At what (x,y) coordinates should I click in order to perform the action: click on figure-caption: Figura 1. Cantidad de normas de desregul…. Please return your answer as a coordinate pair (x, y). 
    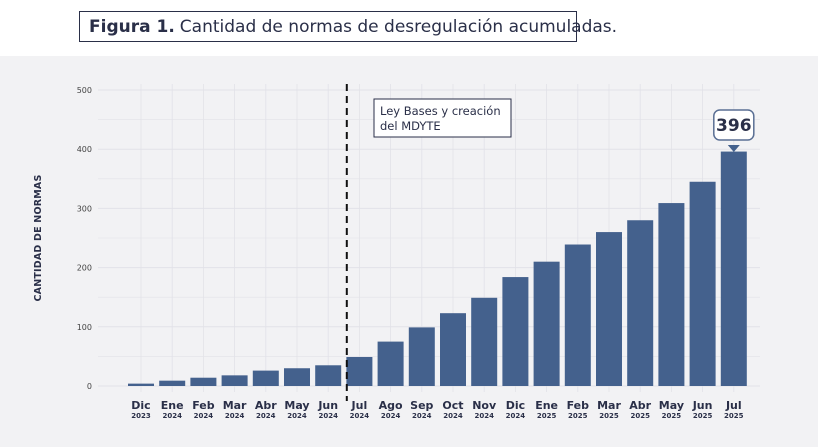
    Looking at the image, I should click on (348, 26).